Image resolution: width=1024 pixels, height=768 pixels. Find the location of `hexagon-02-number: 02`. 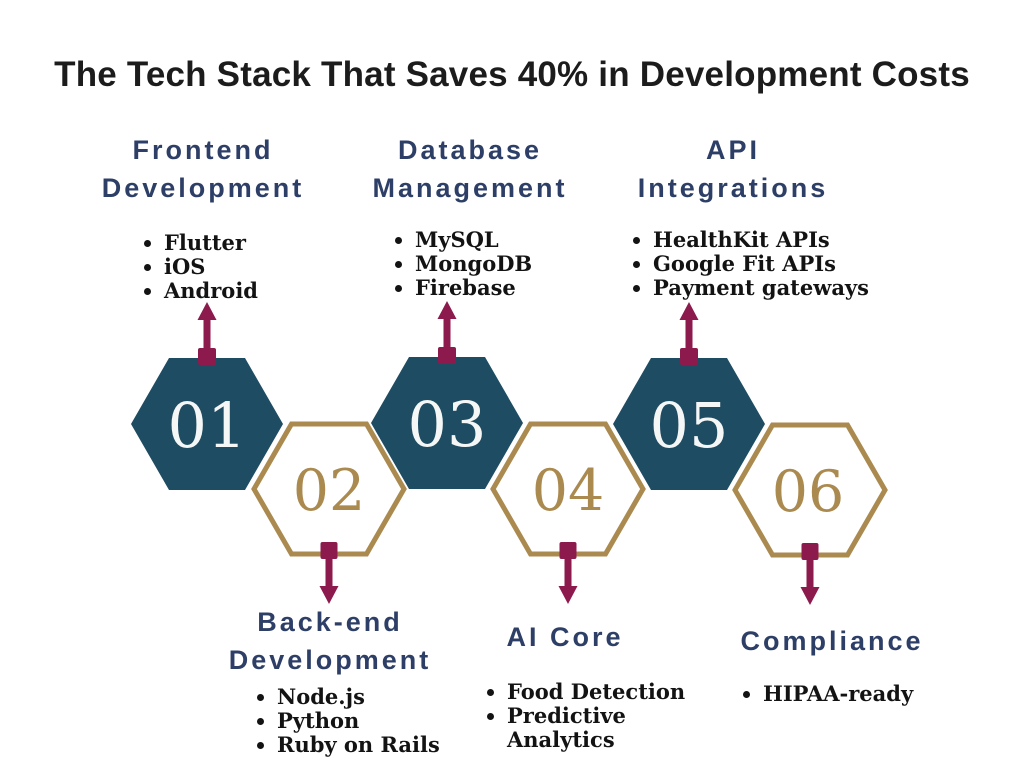

hexagon-02-number: 02 is located at coordinates (329, 491).